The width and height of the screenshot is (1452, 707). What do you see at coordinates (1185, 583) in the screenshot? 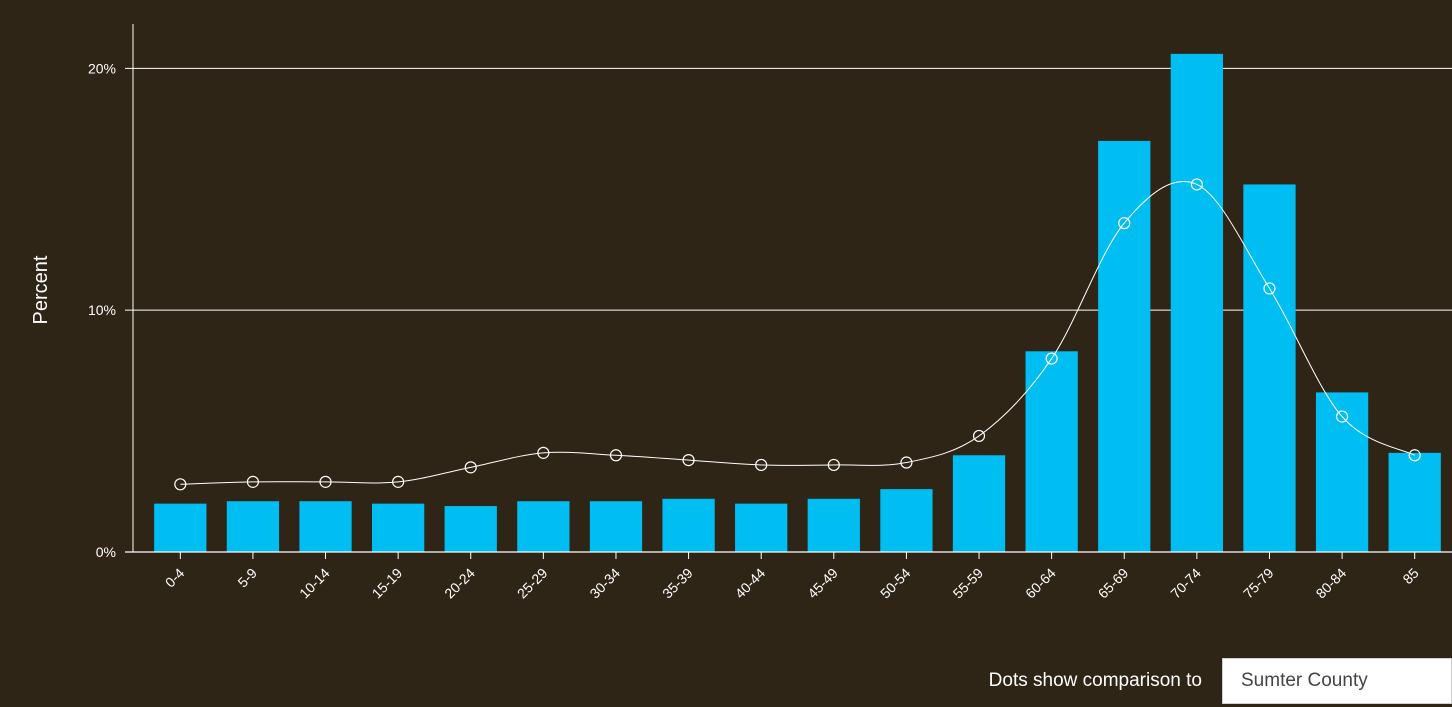
I see `x-tick-label: 70-74` at bounding box center [1185, 583].